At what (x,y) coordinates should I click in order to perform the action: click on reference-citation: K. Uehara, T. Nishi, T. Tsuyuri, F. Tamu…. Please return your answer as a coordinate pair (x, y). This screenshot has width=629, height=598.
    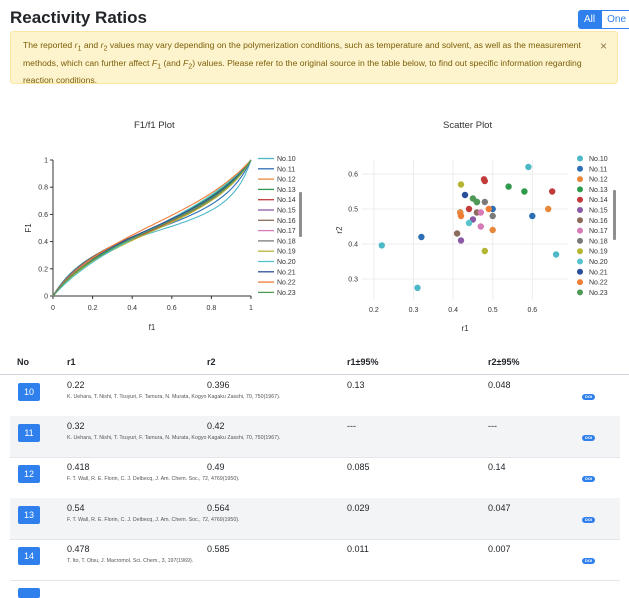
    Looking at the image, I should click on (174, 397).